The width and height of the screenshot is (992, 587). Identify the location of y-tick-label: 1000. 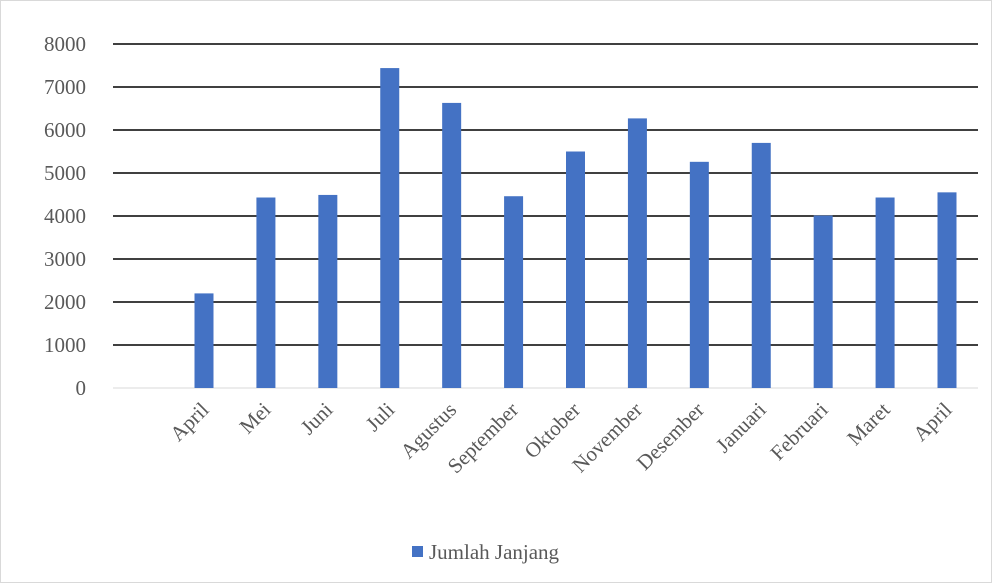
(65, 345).